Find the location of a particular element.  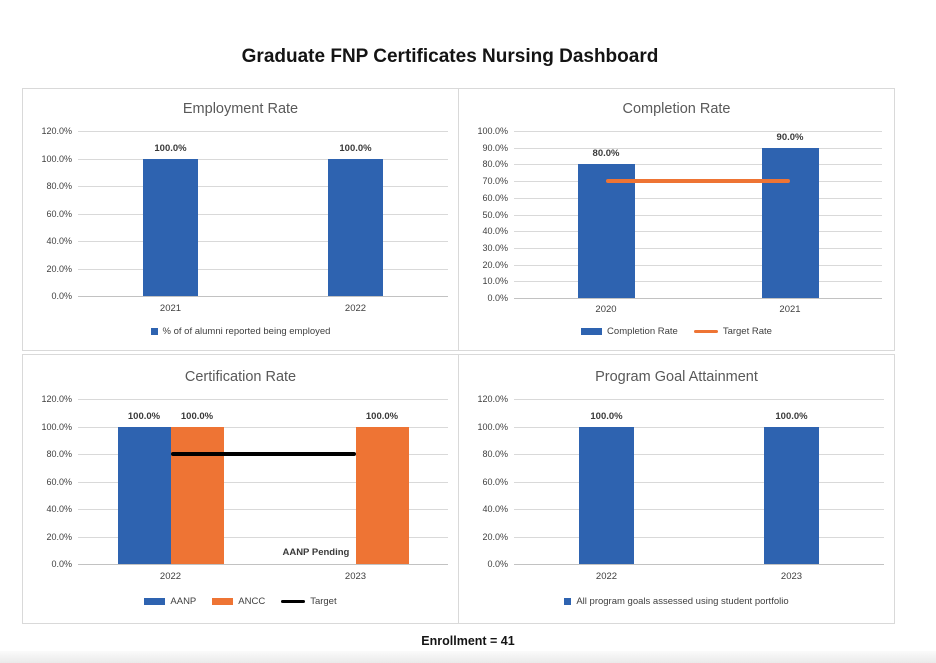

legend-item: ANCC is located at coordinates (238, 601).